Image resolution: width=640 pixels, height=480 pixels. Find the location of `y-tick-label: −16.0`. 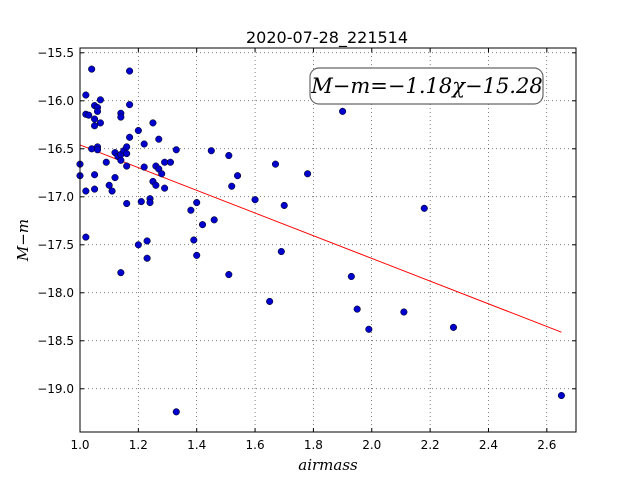

y-tick-label: −16.0 is located at coordinates (55, 101).